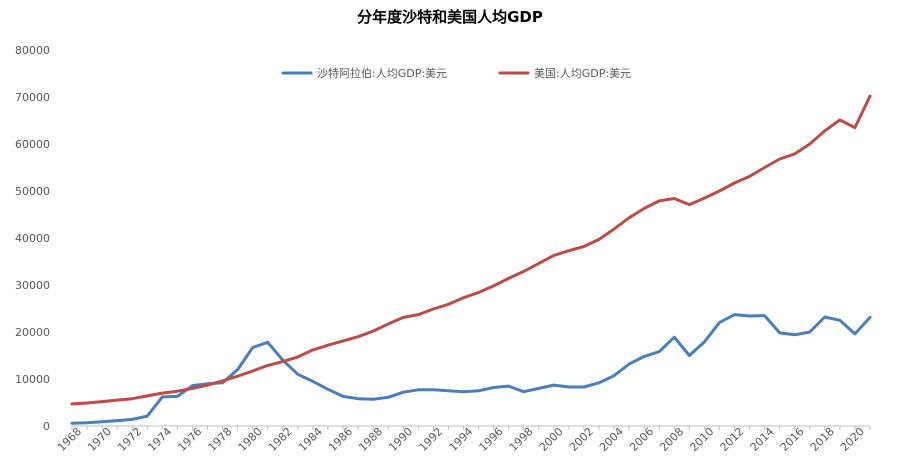  Describe the element at coordinates (792, 439) in the screenshot. I see `x-tick-label: 2016` at that location.